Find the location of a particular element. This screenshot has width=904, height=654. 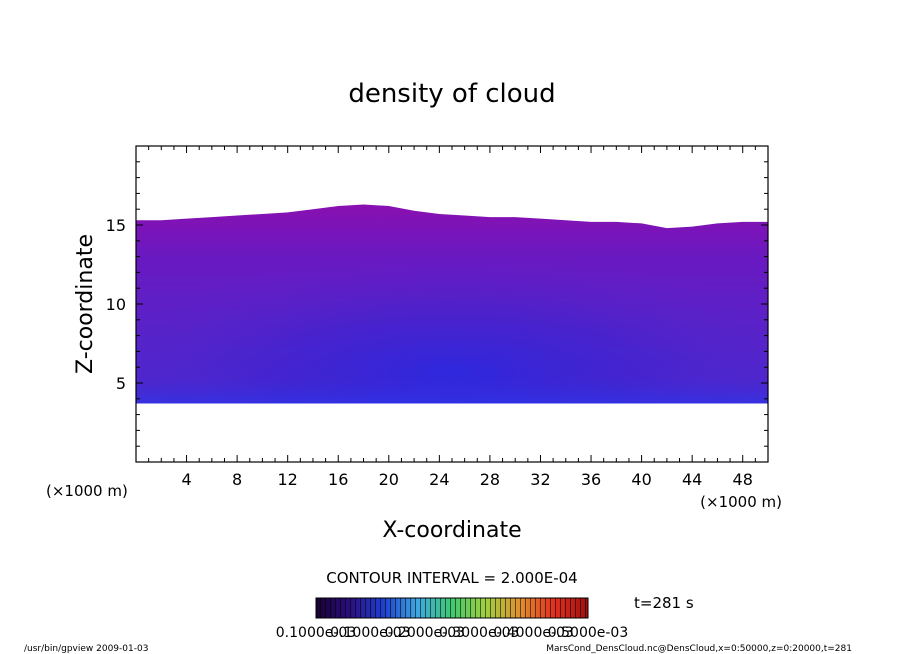

x-tick-label: 48 is located at coordinates (743, 479).